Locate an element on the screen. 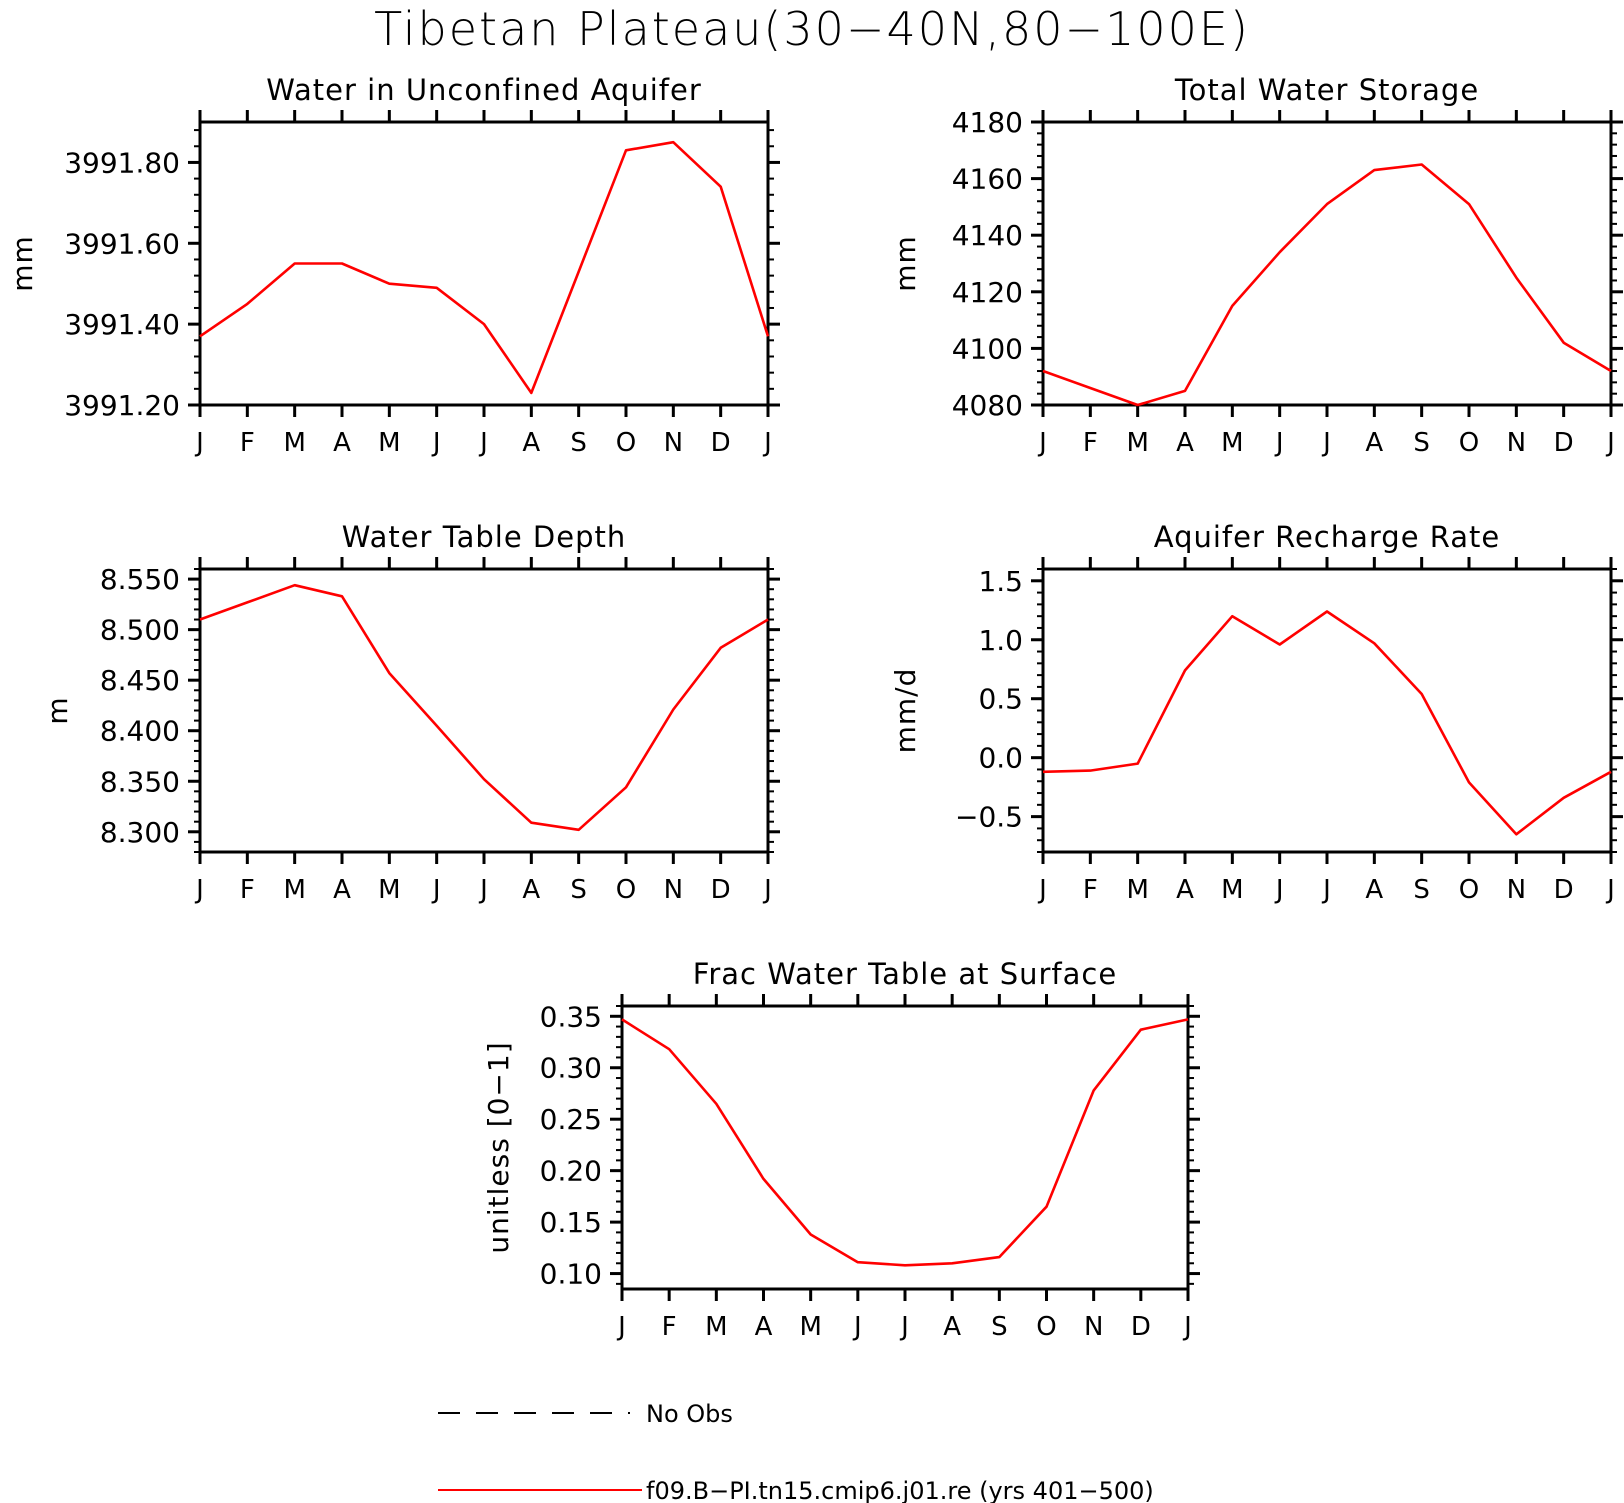  y-tick-label: 0.15 is located at coordinates (571, 1222).